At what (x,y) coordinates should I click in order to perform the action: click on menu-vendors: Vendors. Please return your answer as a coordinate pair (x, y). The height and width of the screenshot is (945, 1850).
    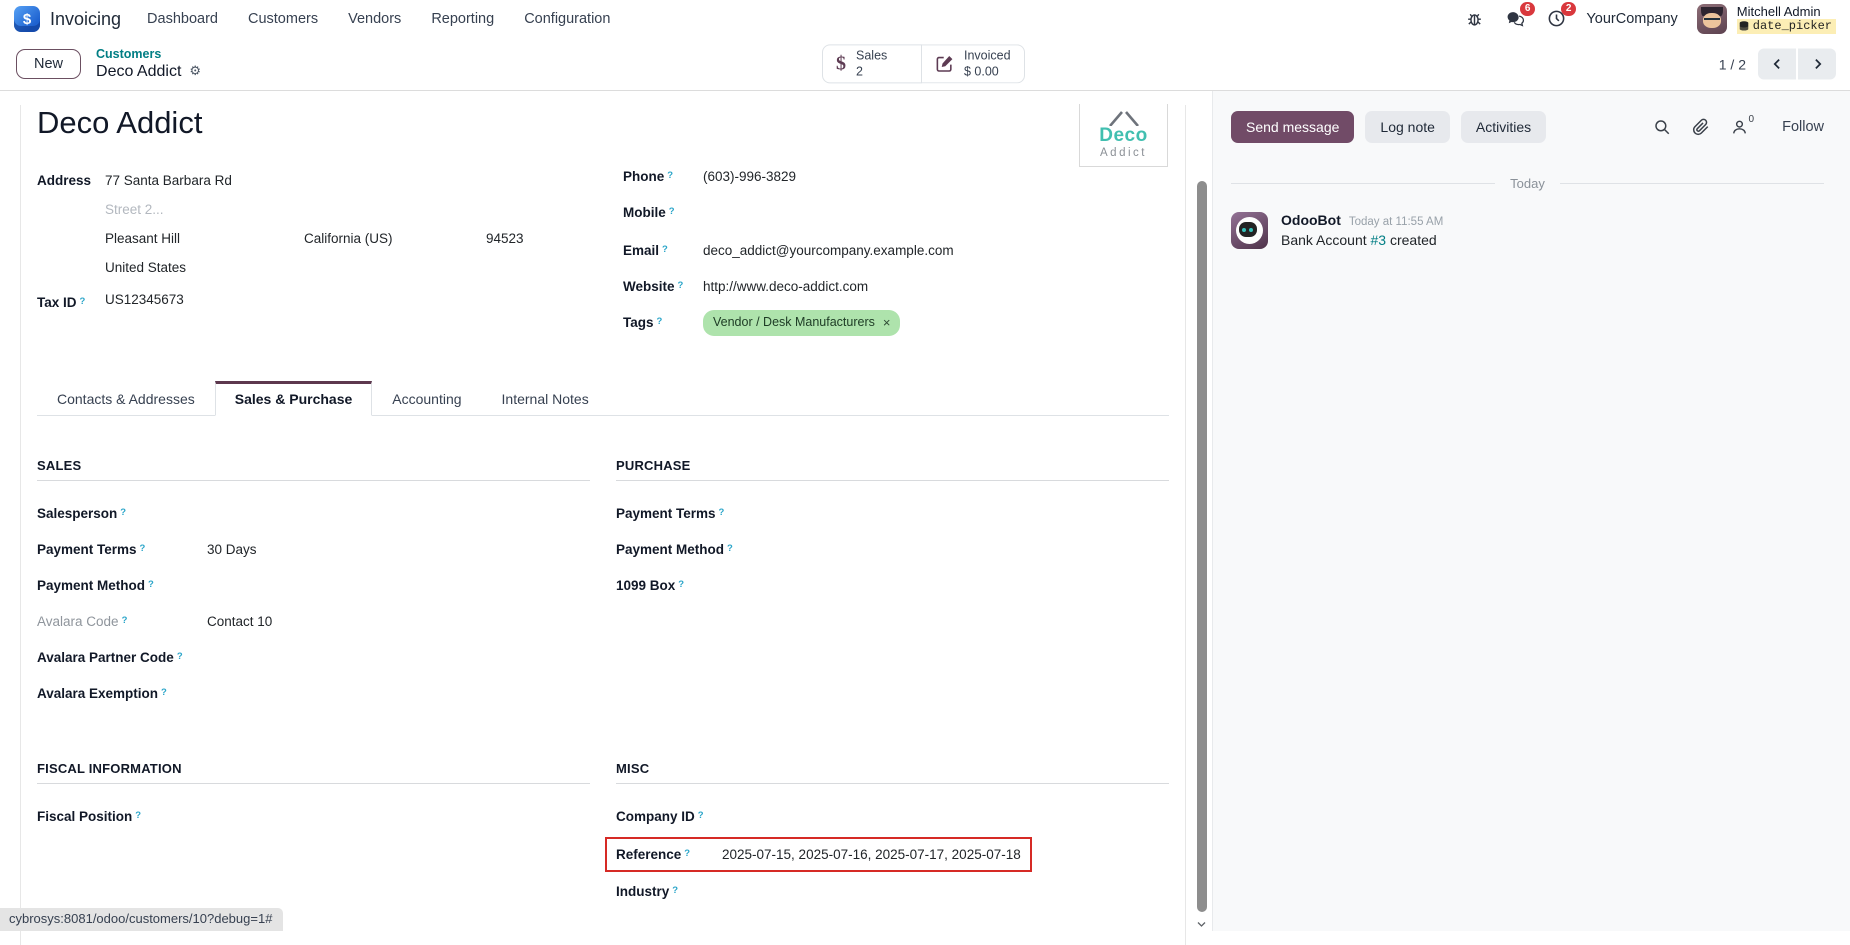
    Looking at the image, I should click on (375, 19).